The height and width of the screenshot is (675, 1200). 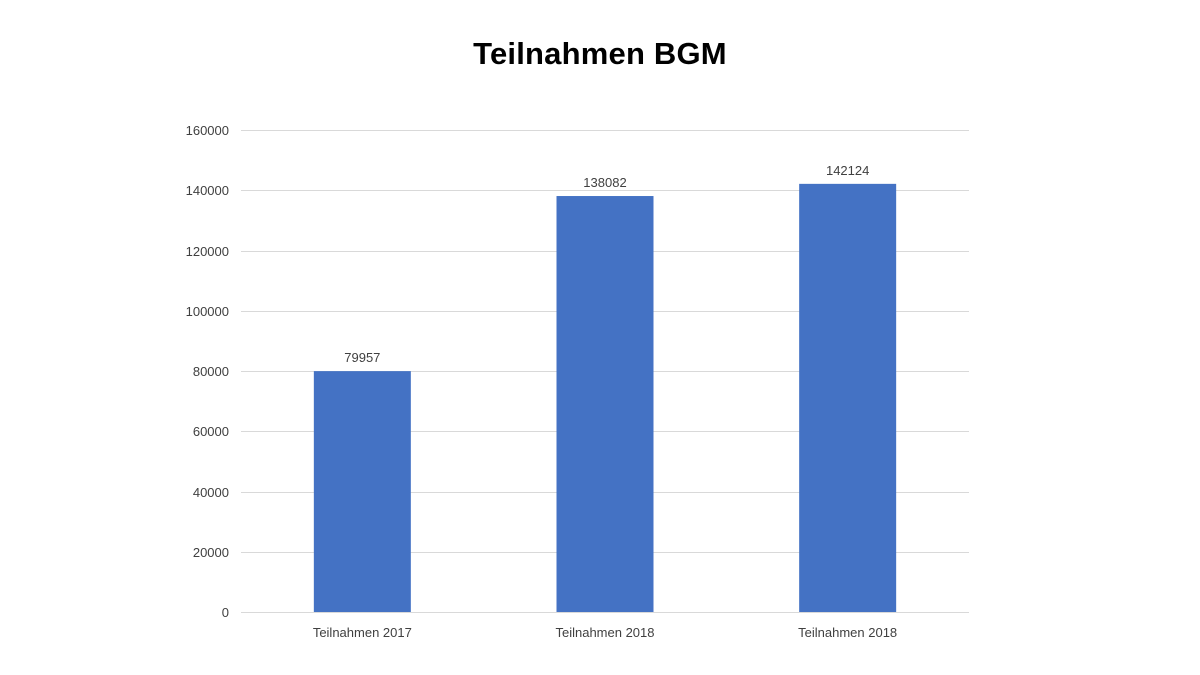 I want to click on data-labels: 79957 138082 142124, so click(x=606, y=264).